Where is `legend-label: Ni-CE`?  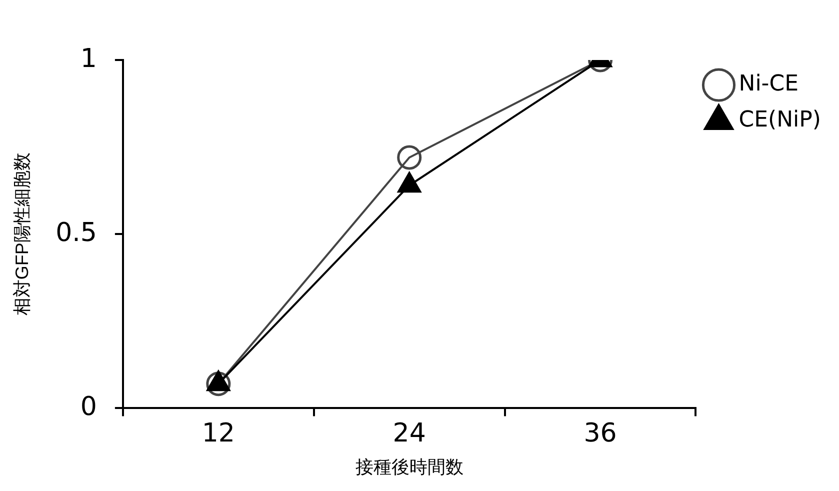
legend-label: Ni-CE is located at coordinates (768, 84).